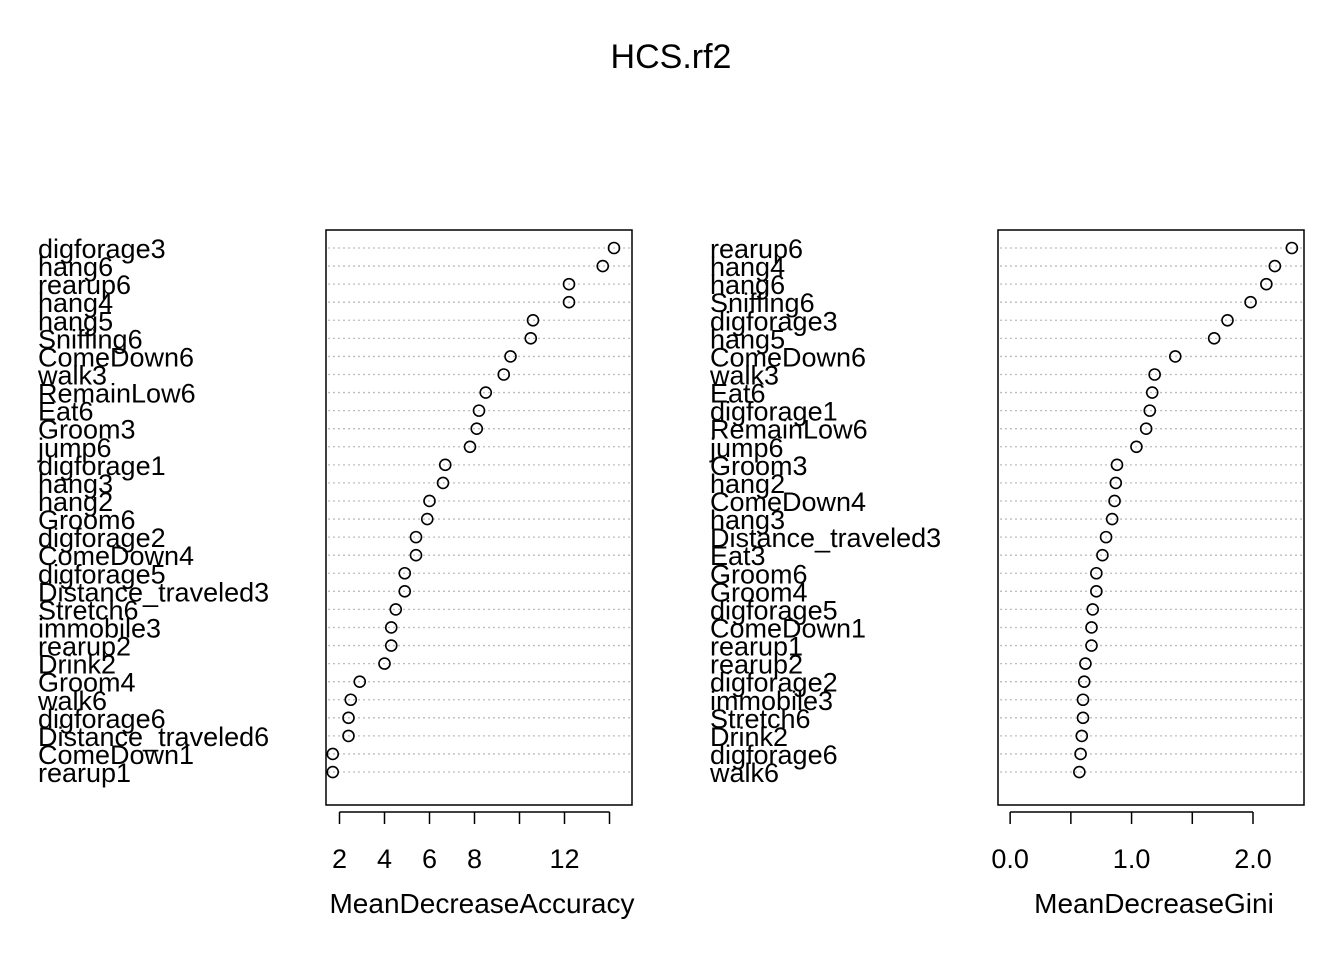 The image size is (1344, 960). I want to click on category-label: Groom4, so click(87, 683).